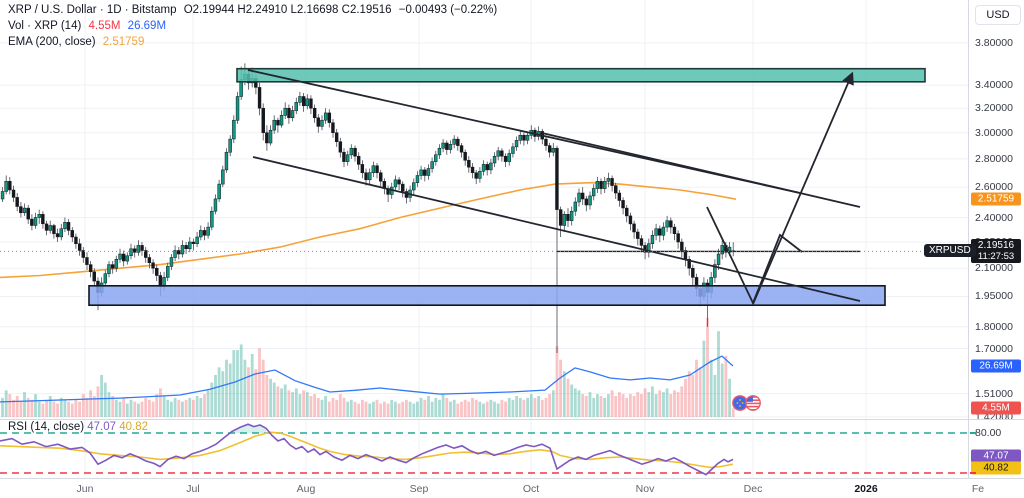  What do you see at coordinates (994, 108) in the screenshot?
I see `price-tick: 3.20000` at bounding box center [994, 108].